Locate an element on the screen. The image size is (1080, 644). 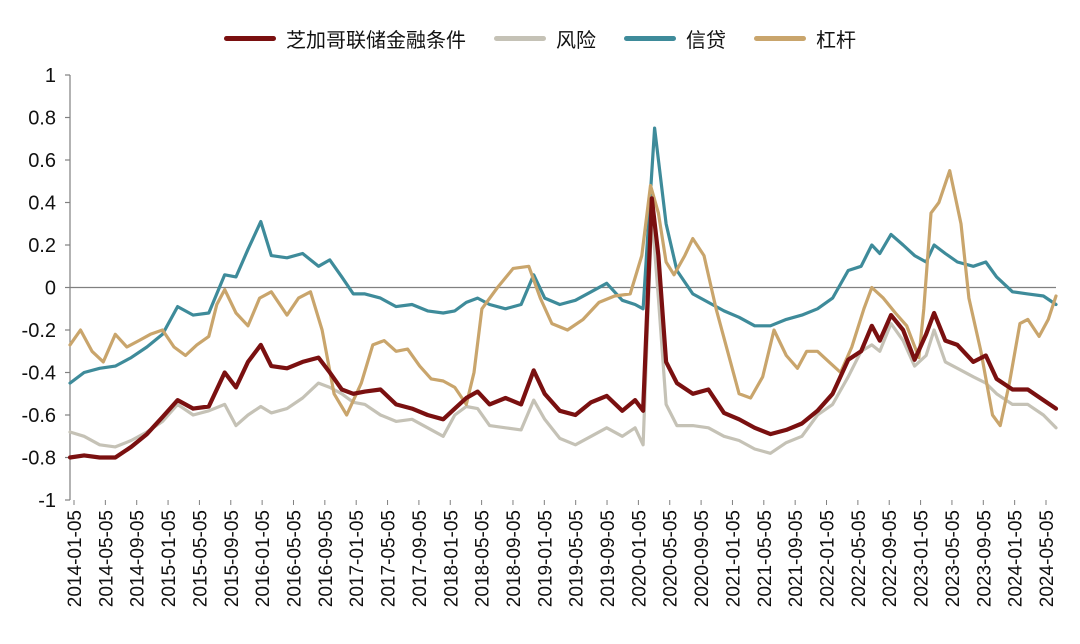
x-tick-label: 2020-01-05 is located at coordinates (639, 558).